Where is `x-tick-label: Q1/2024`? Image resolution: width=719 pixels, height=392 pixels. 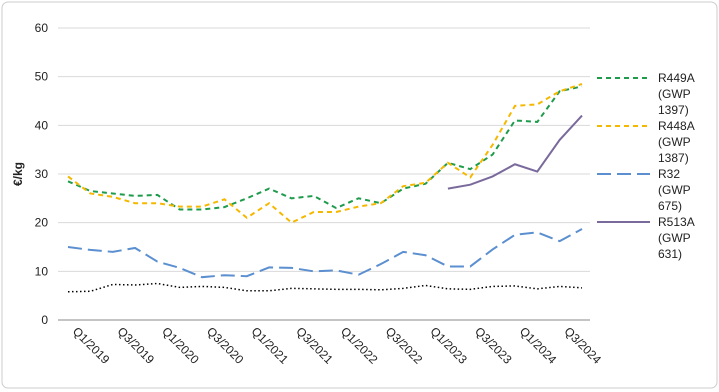 x-tick-label: Q1/2024 is located at coordinates (538, 345).